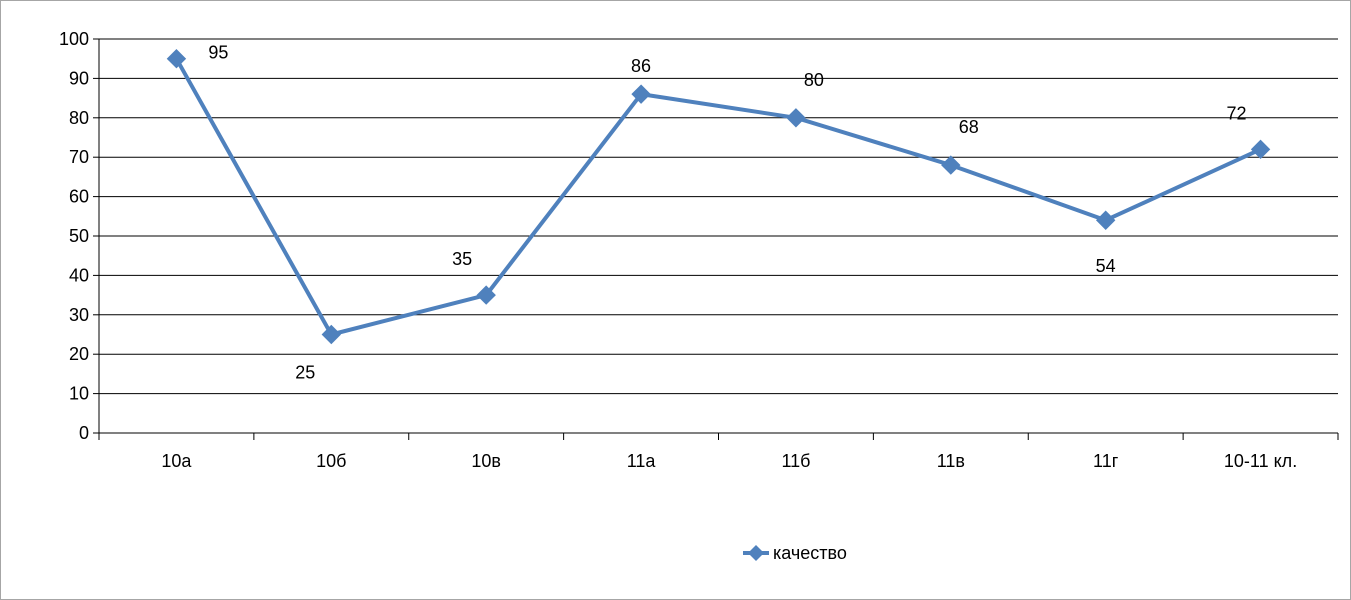 The width and height of the screenshot is (1351, 600). I want to click on y-tick-label: 30, so click(79, 315).